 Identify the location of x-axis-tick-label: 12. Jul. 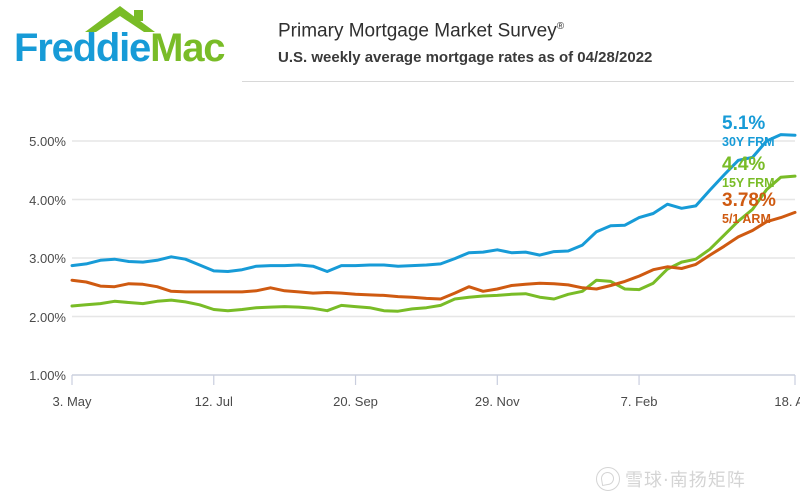
(213, 401).